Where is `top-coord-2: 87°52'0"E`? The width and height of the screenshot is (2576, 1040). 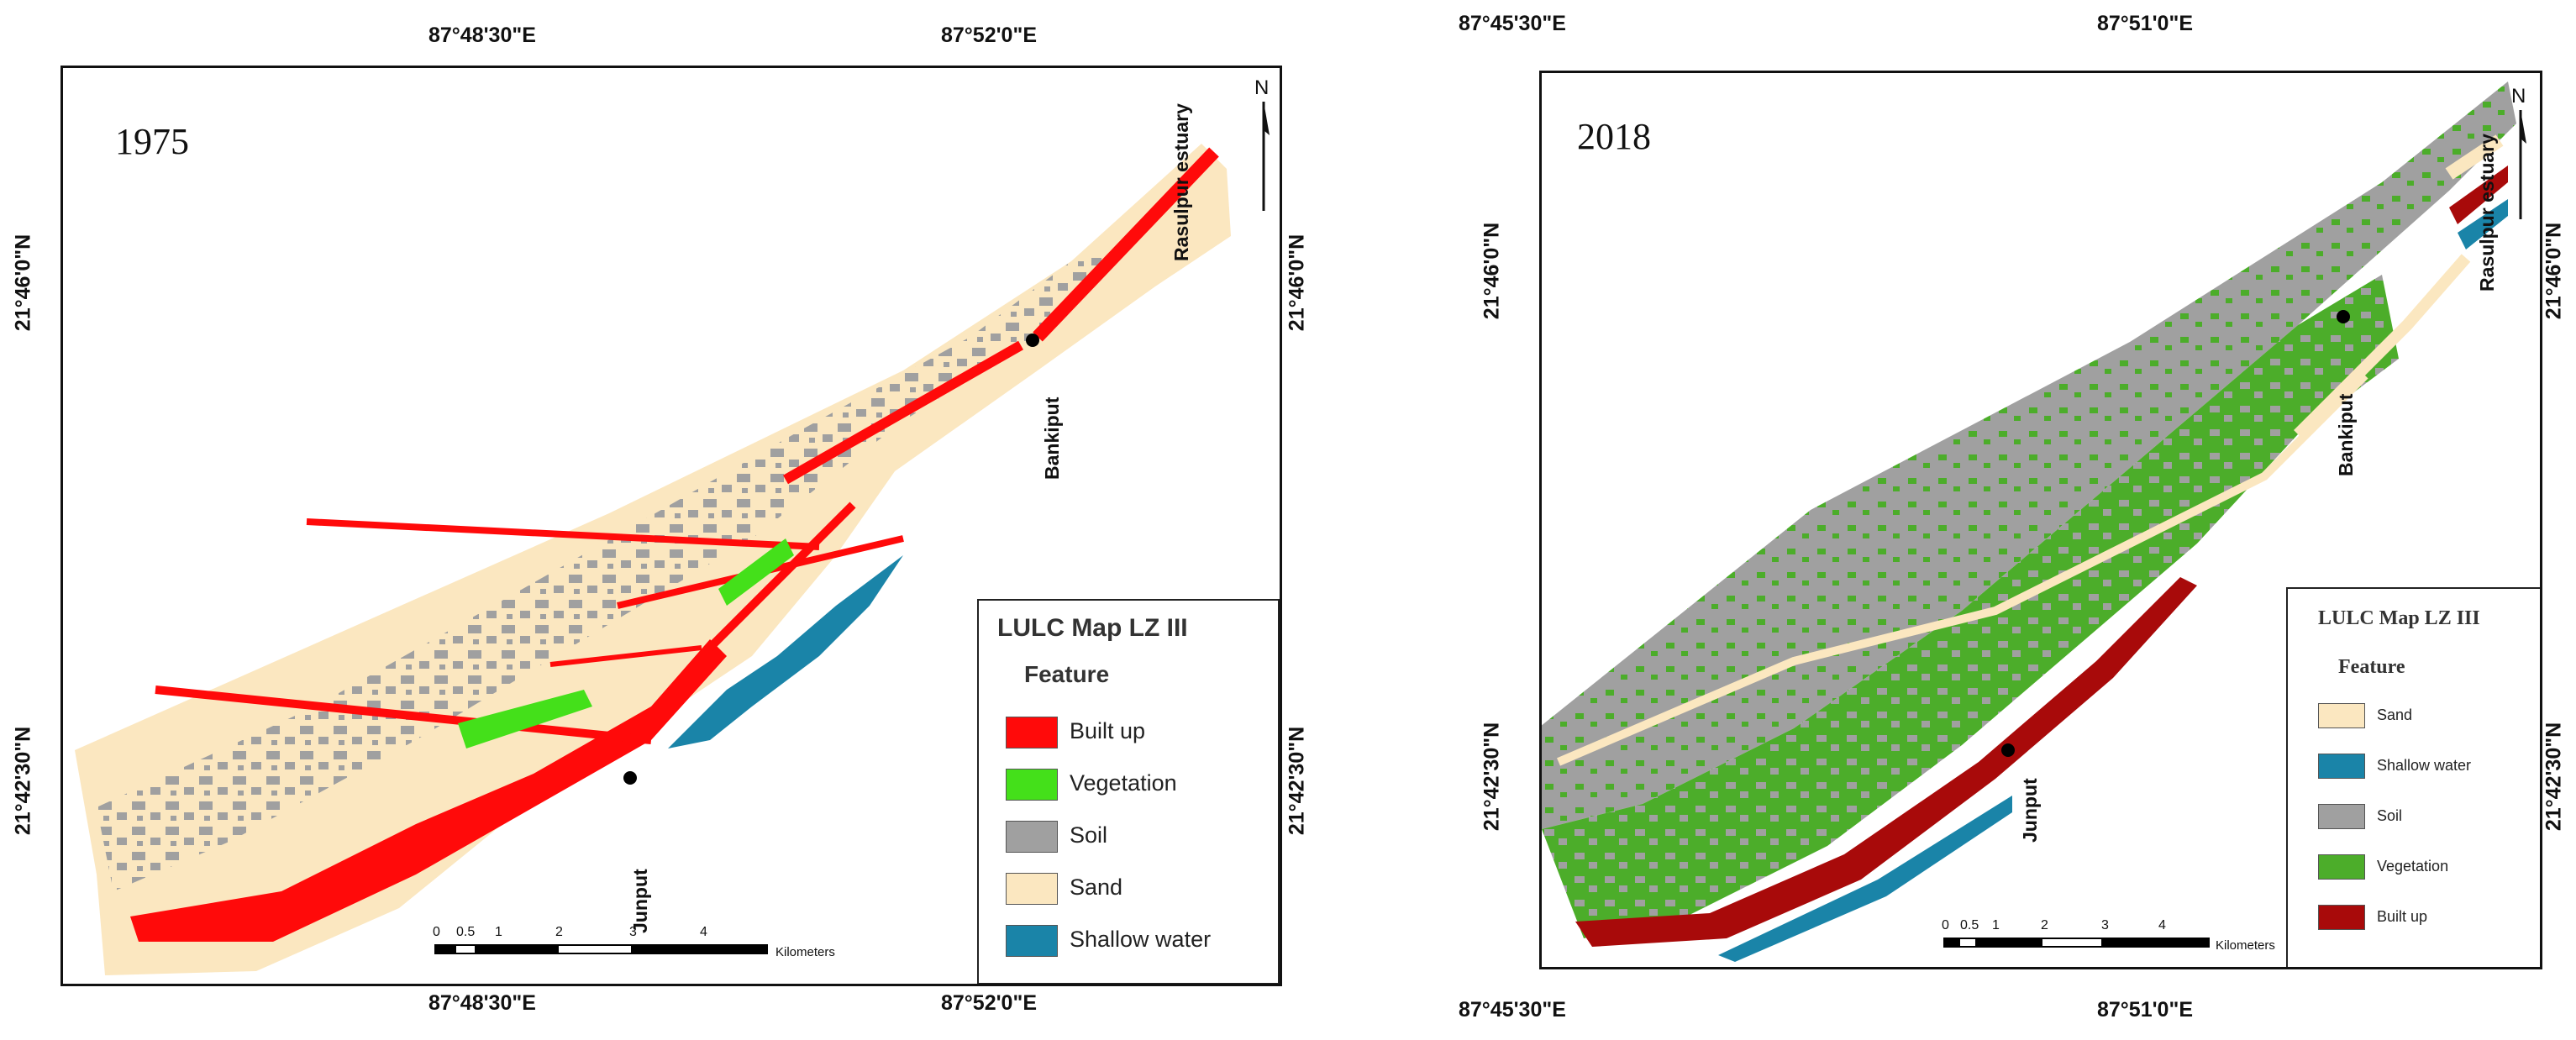
top-coord-2: 87°52'0"E is located at coordinates (989, 35).